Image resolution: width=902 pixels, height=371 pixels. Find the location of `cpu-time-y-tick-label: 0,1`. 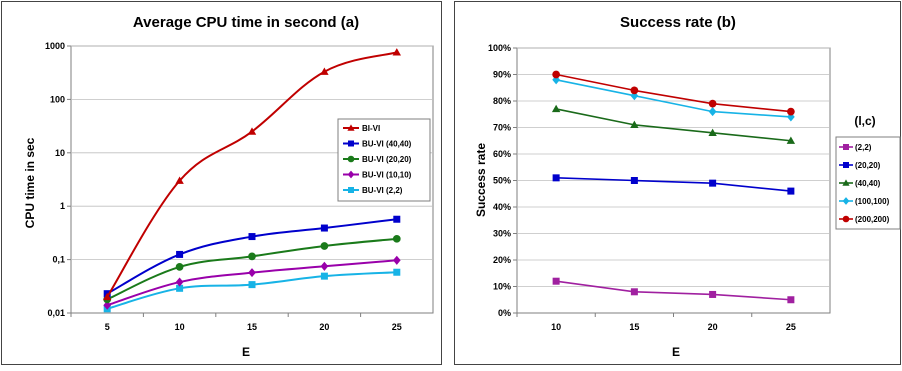

cpu-time-y-tick-label: 0,1 is located at coordinates (58, 260).